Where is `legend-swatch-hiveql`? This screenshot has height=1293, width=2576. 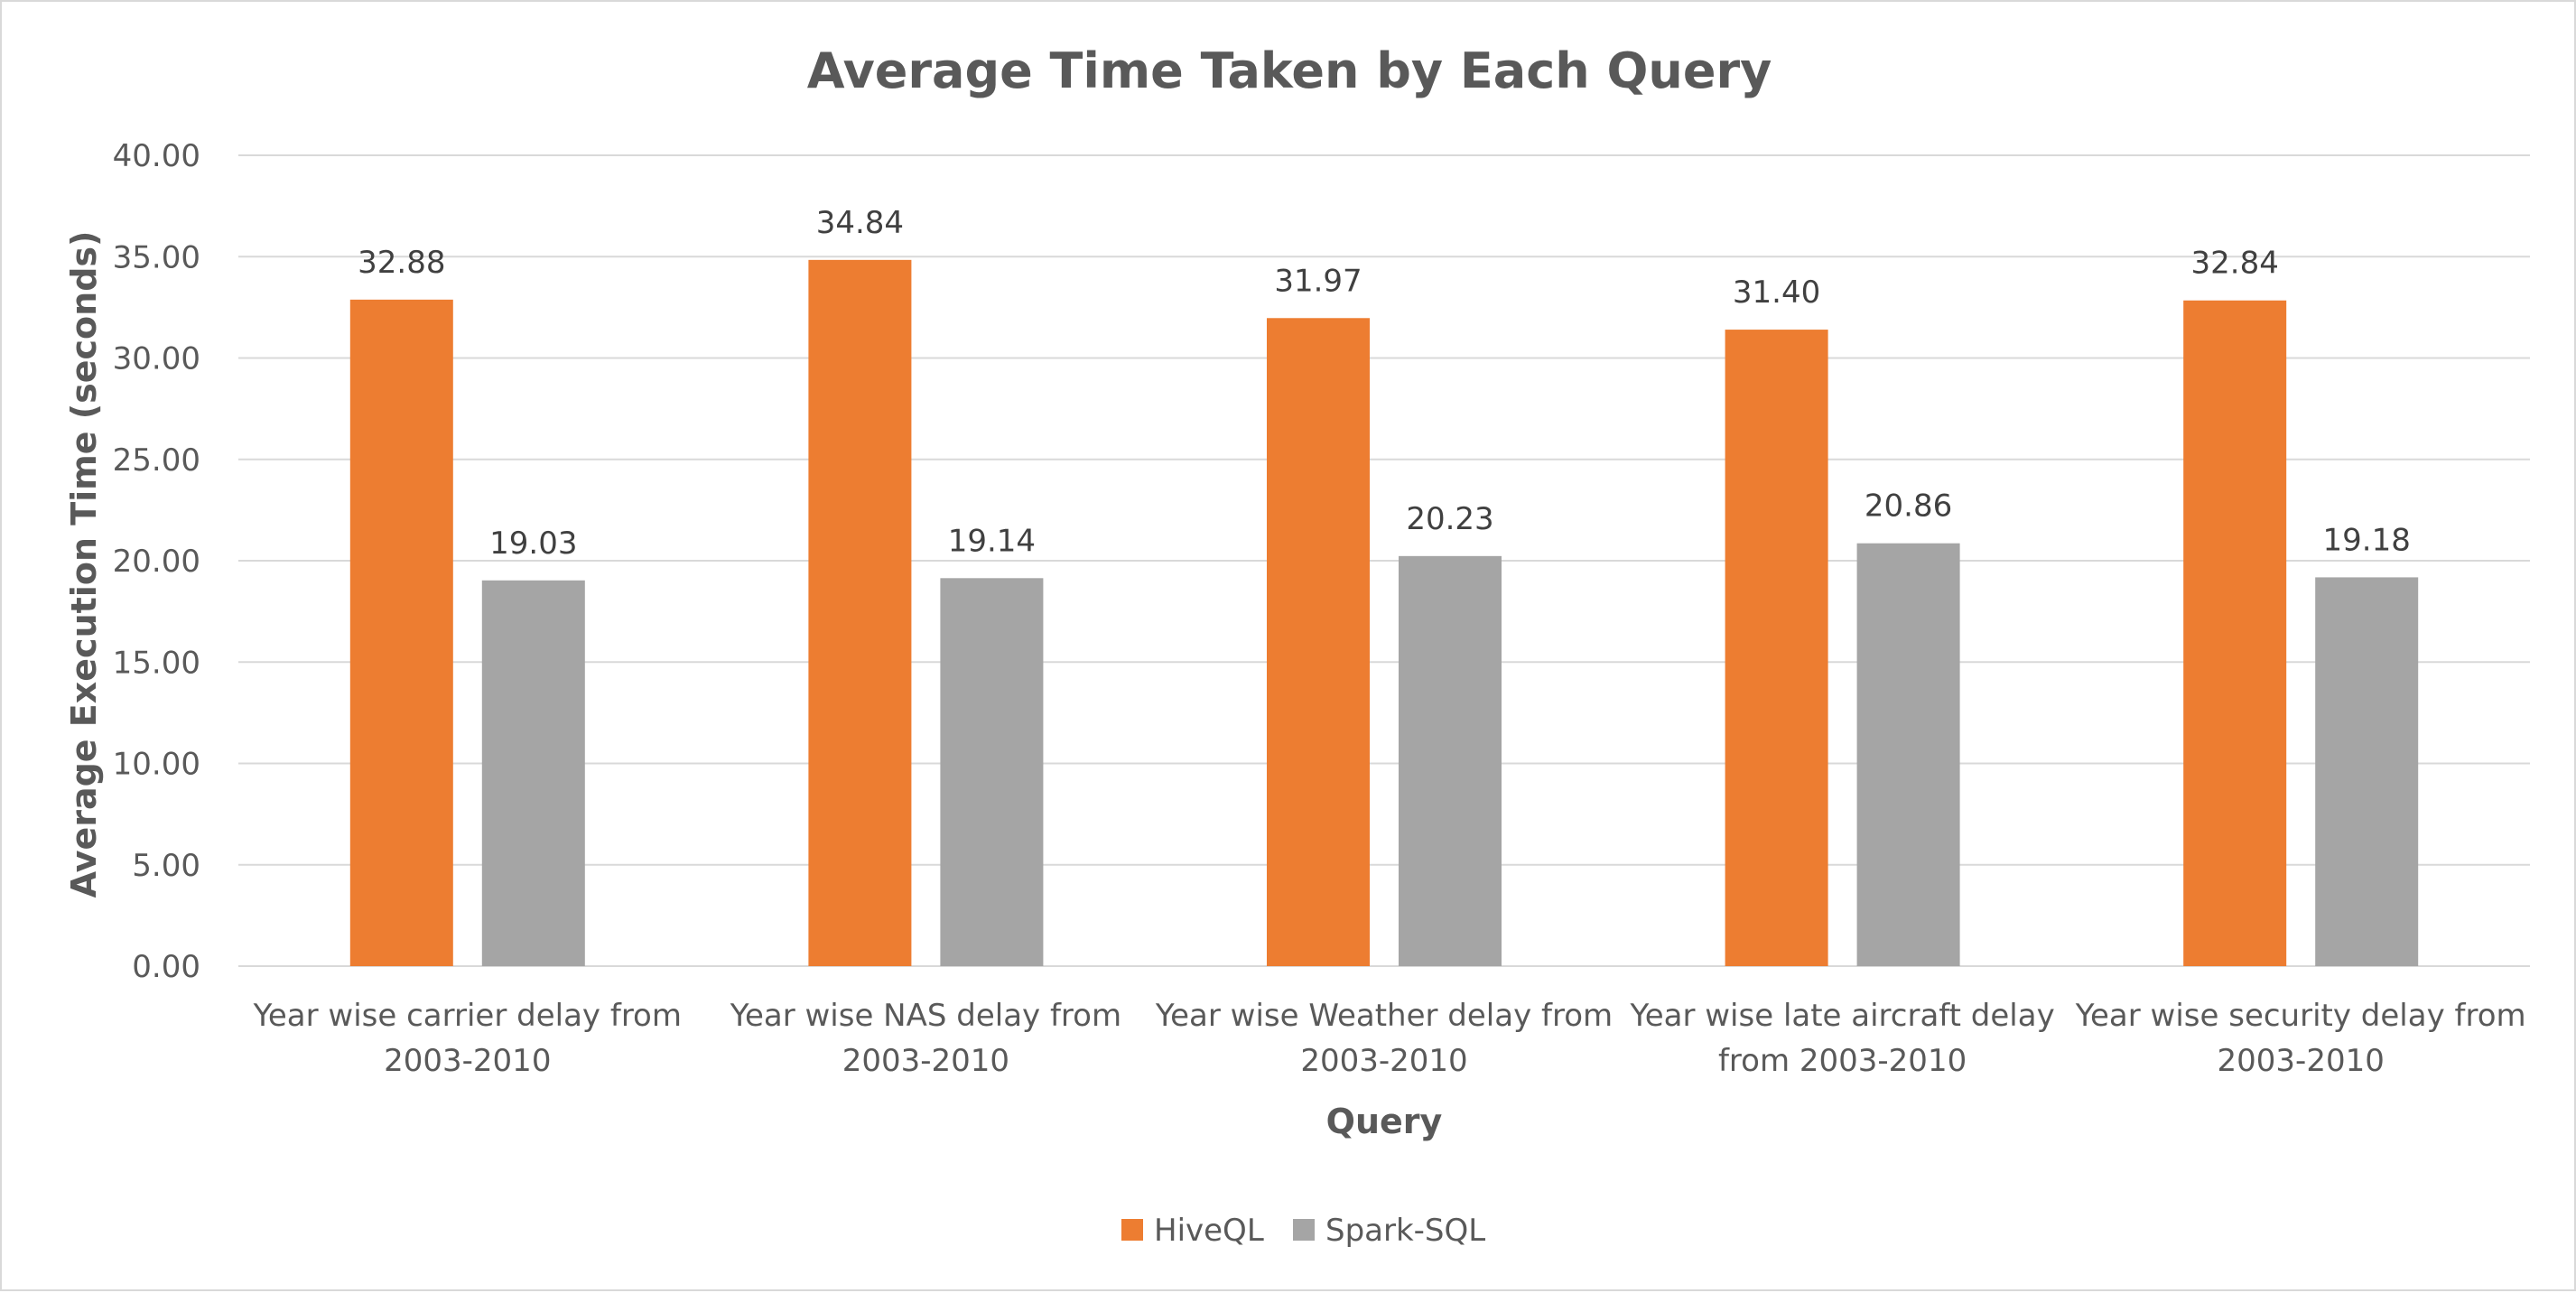
legend-swatch-hiveql is located at coordinates (1132, 1230).